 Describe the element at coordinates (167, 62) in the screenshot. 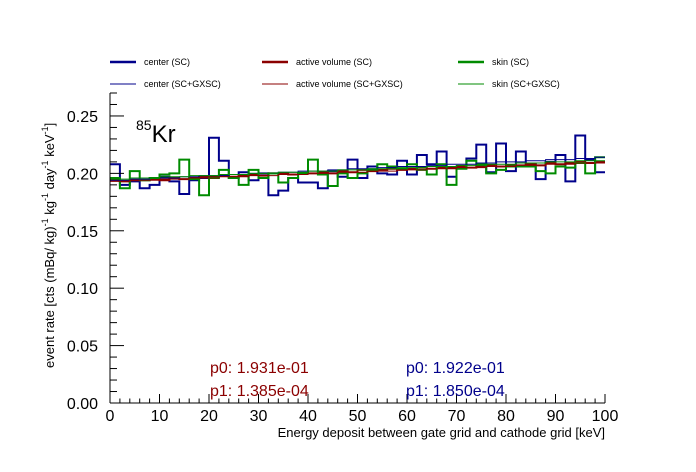

I see `legend-label: center (SC)` at that location.